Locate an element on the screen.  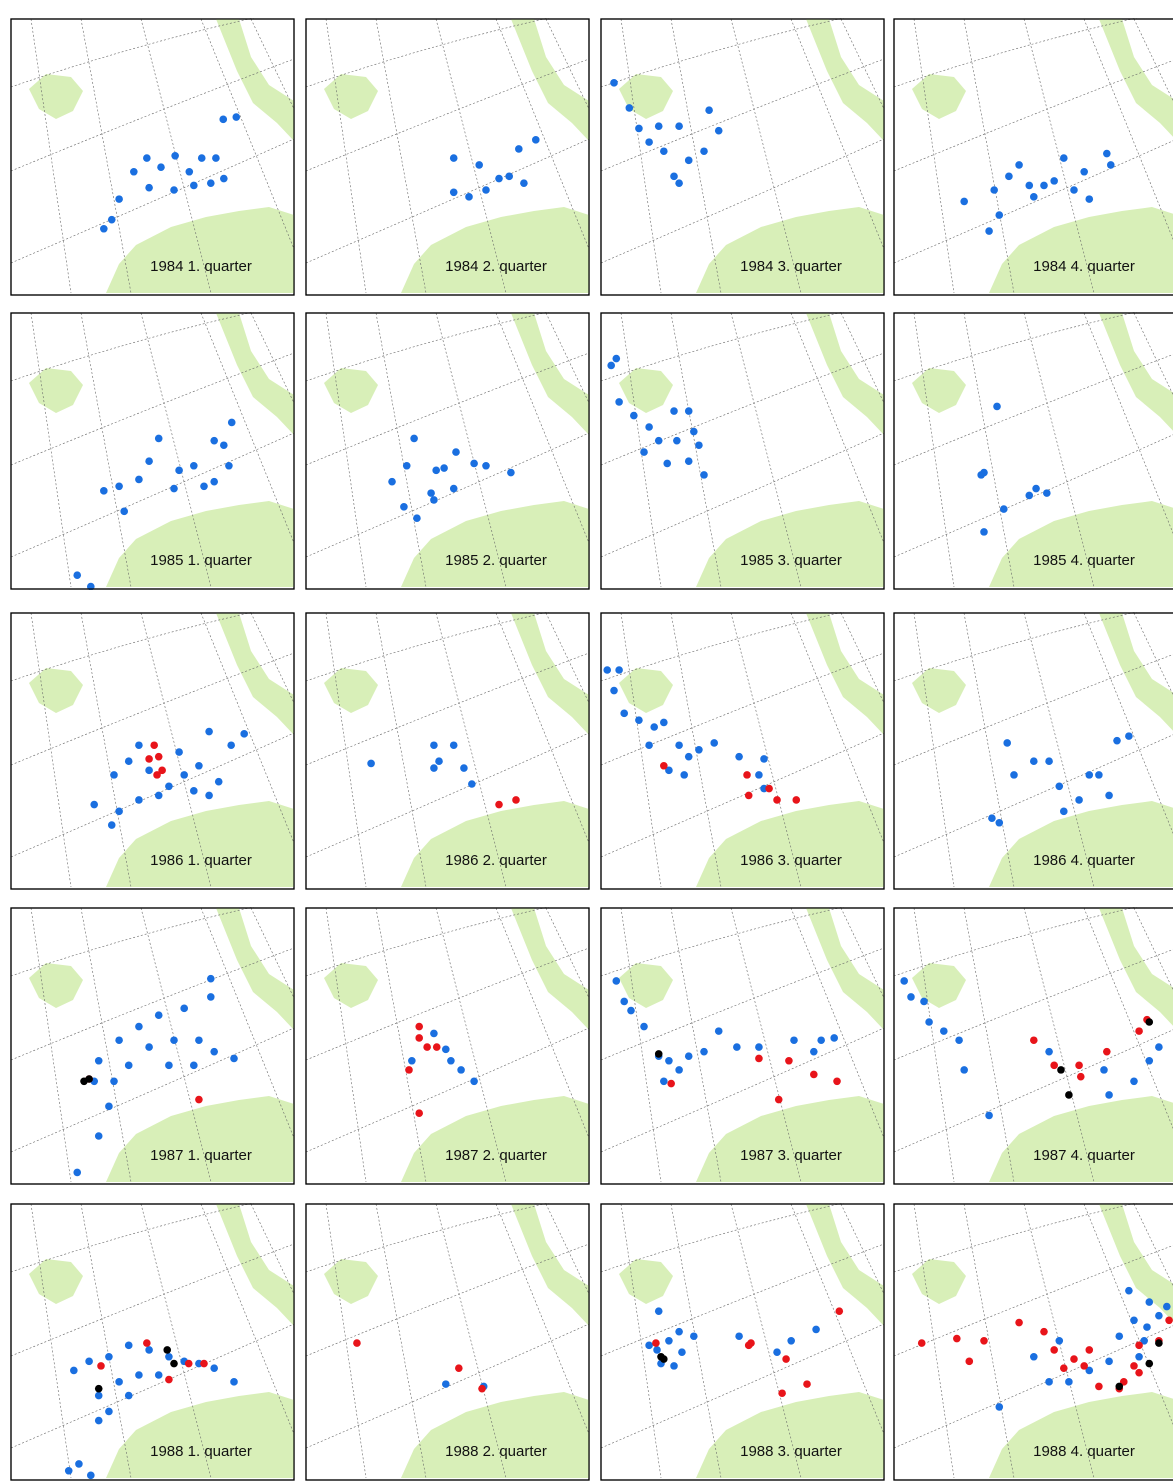
map-panel: 1985 3. quarter is located at coordinates (742, 451).